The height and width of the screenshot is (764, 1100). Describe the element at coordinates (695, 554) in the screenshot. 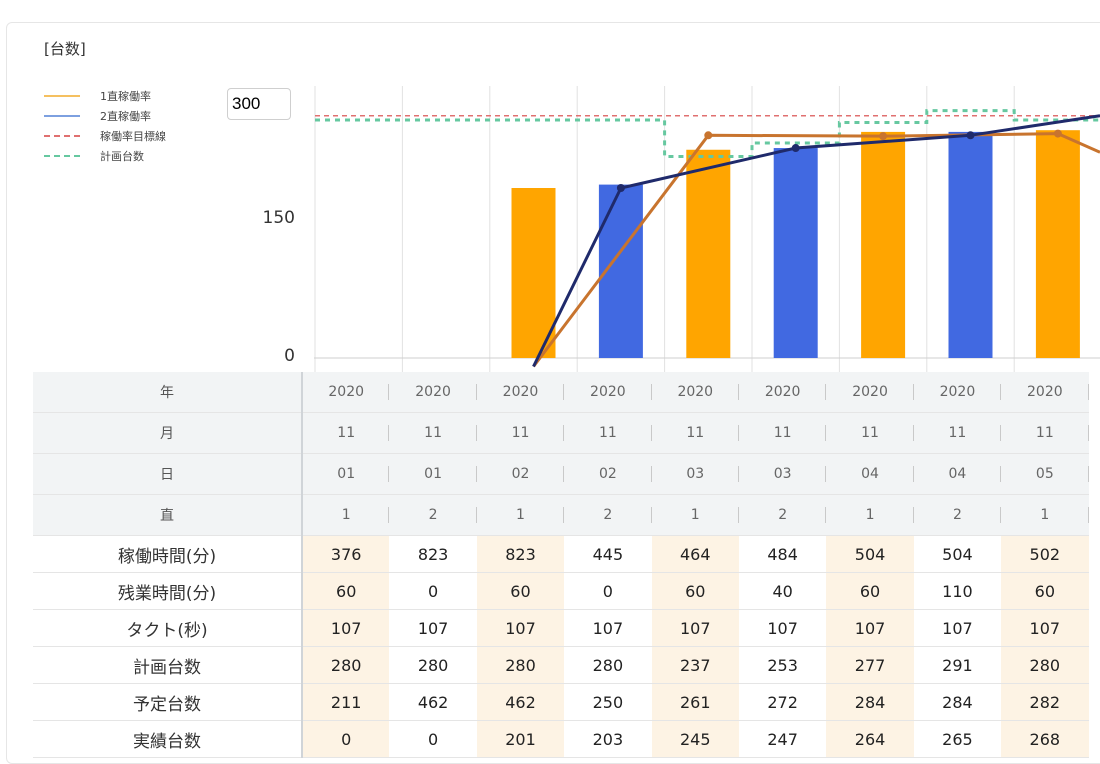

I see `table-cell: 464` at that location.